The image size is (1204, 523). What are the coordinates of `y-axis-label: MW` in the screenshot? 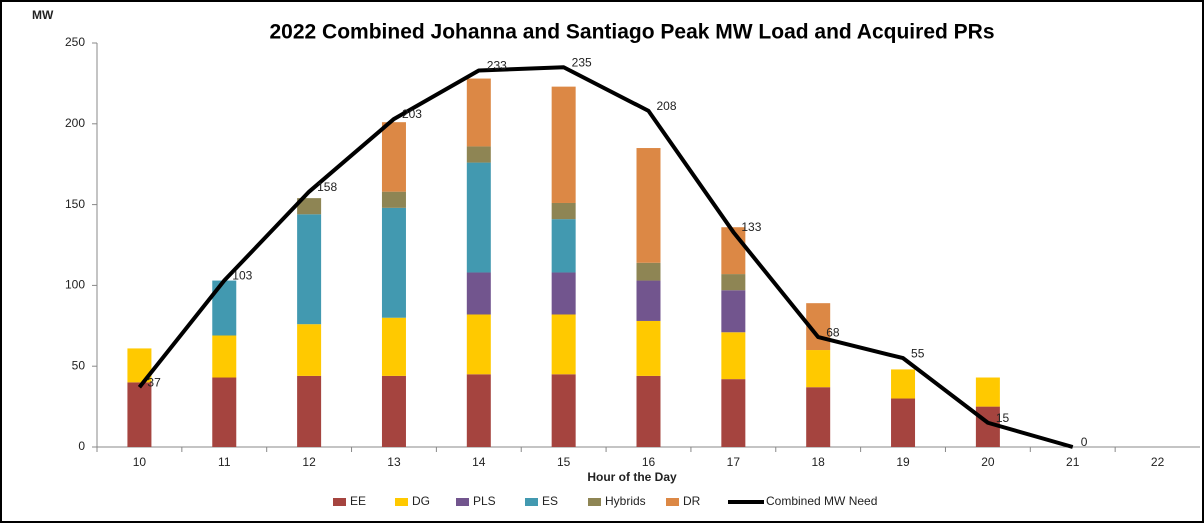 It's located at (43, 15).